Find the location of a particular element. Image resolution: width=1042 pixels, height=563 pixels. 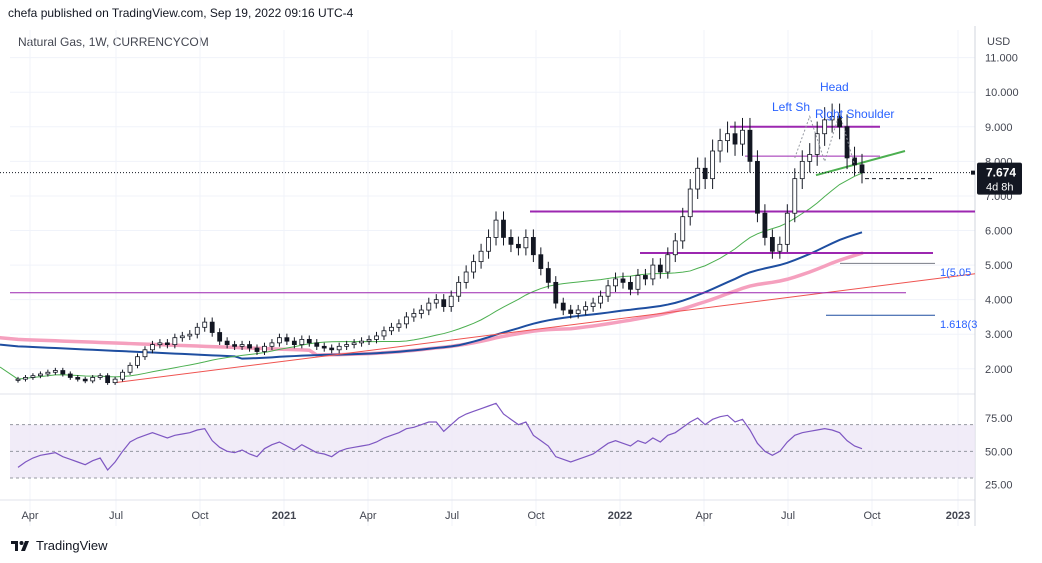

right-shoulder-label: Right Shoulder is located at coordinates (854, 114).